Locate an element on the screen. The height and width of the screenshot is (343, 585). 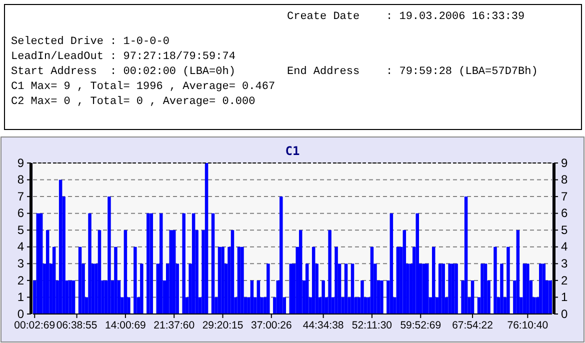
y2-tick-label: 8 is located at coordinates (564, 179).